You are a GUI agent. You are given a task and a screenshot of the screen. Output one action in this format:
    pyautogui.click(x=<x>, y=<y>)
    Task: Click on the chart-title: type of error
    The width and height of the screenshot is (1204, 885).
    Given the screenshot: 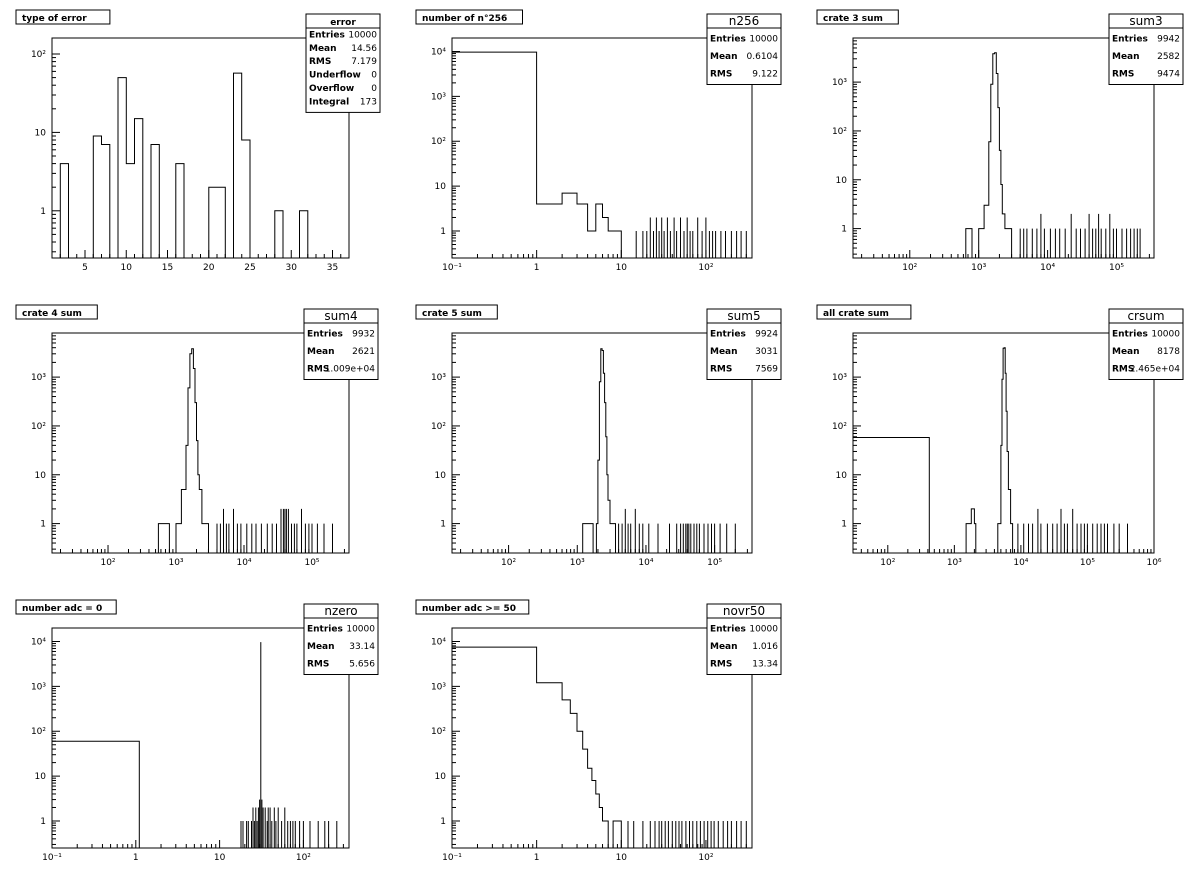 What is the action you would take?
    pyautogui.click(x=54, y=19)
    